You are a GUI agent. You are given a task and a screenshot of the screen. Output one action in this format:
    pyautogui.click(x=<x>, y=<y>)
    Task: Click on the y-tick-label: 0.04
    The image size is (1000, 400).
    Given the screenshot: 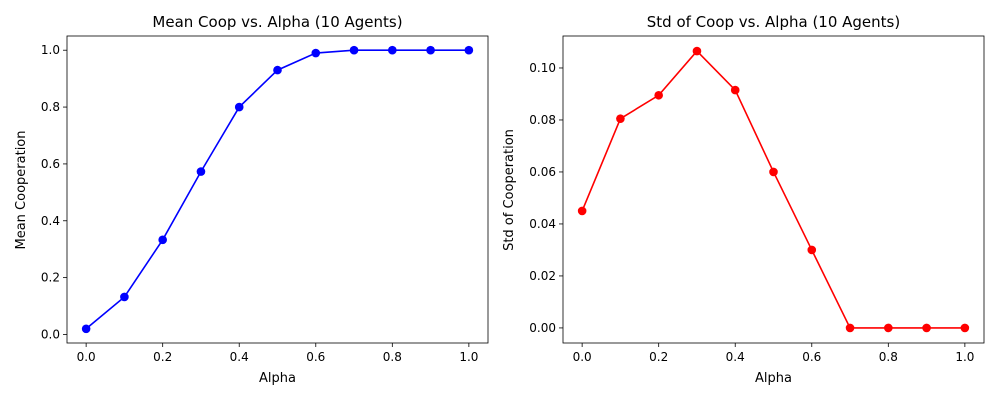 What is the action you would take?
    pyautogui.click(x=542, y=224)
    